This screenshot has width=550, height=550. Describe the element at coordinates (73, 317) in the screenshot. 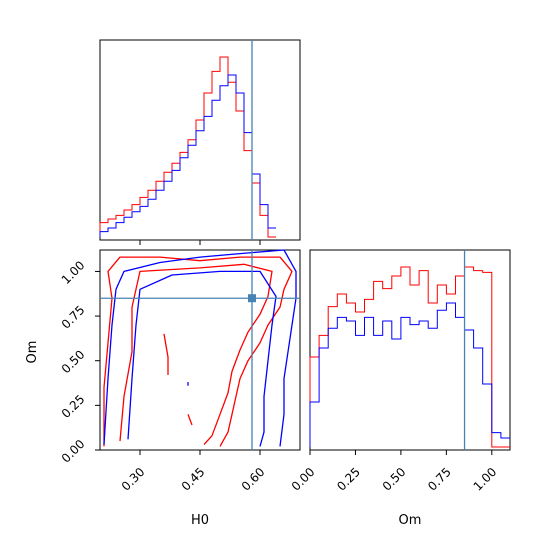

I see `y-tick-label: 0.75` at that location.